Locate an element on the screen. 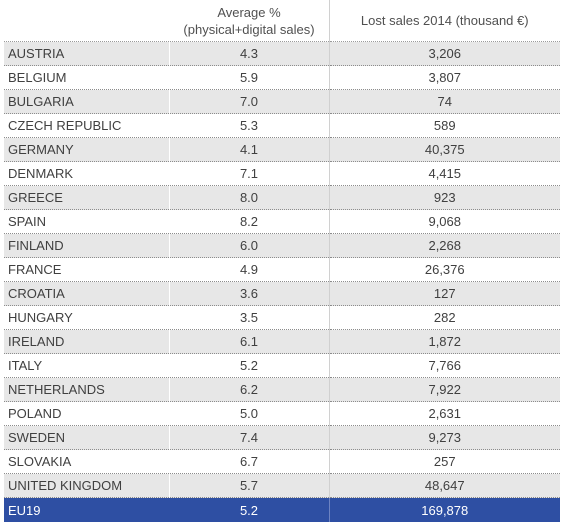 Image resolution: width=563 pixels, height=527 pixels. table-row: CROATIA 3.6 127 is located at coordinates (282, 293).